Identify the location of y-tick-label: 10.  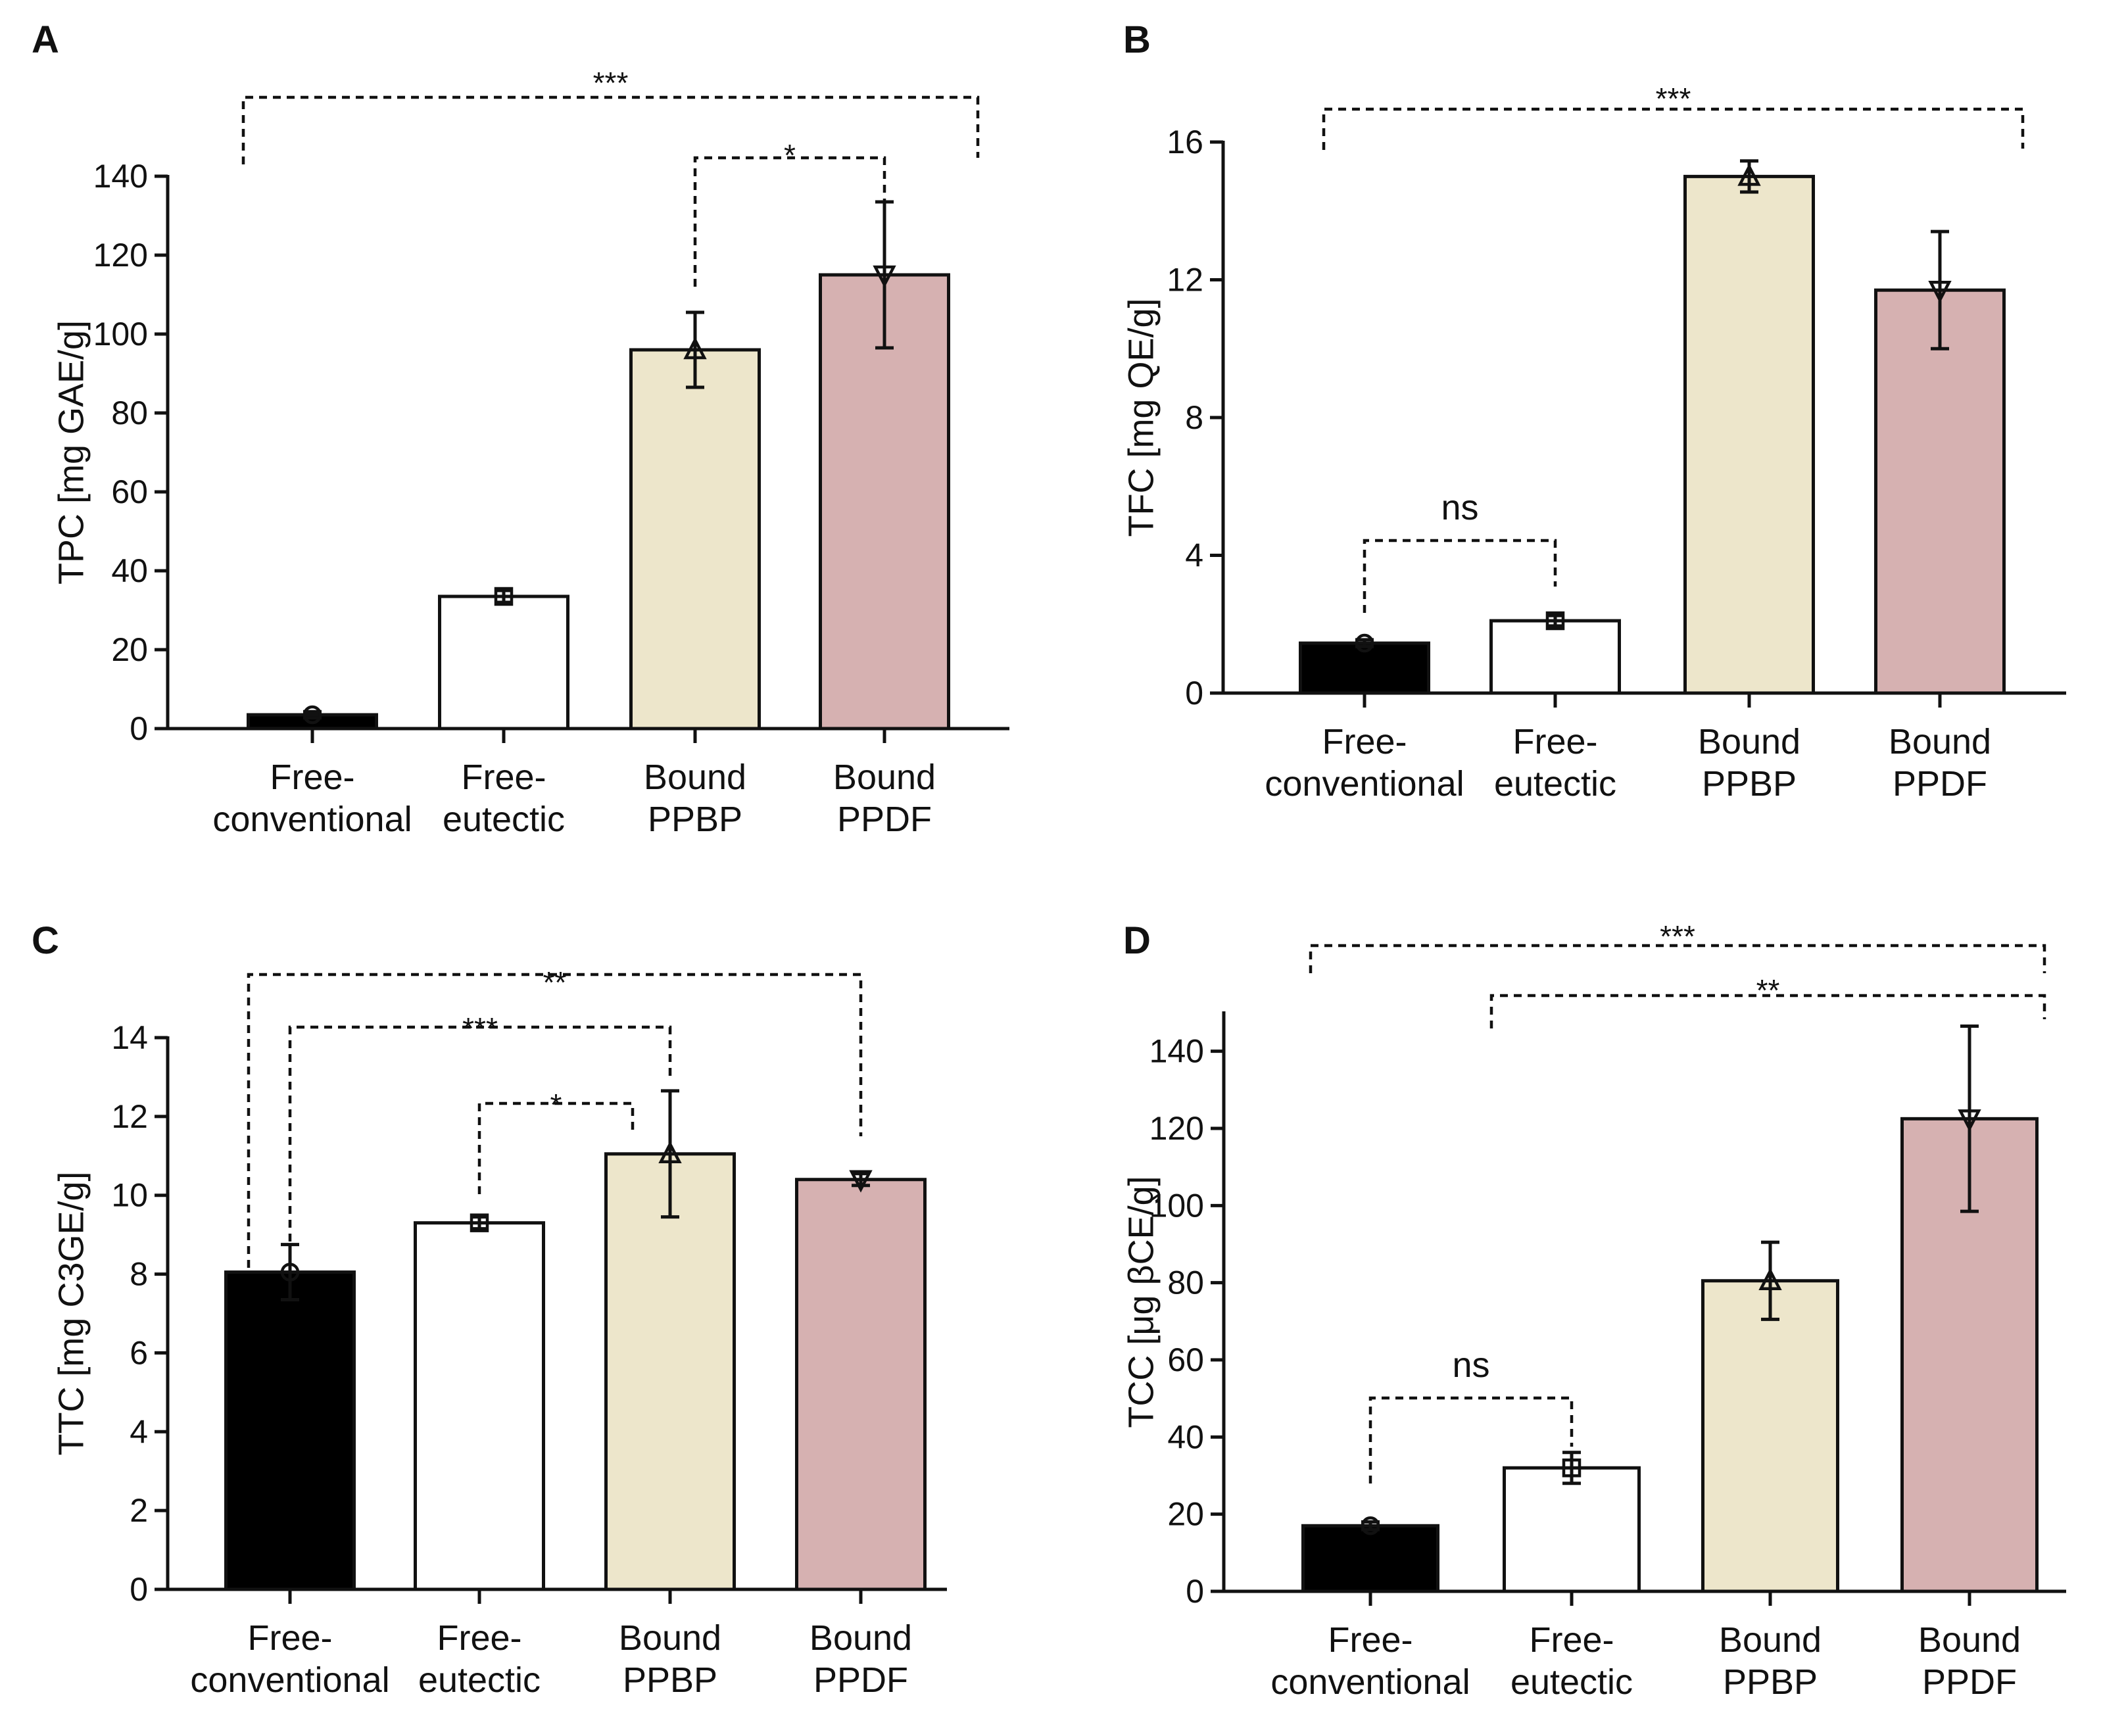
(129, 1195).